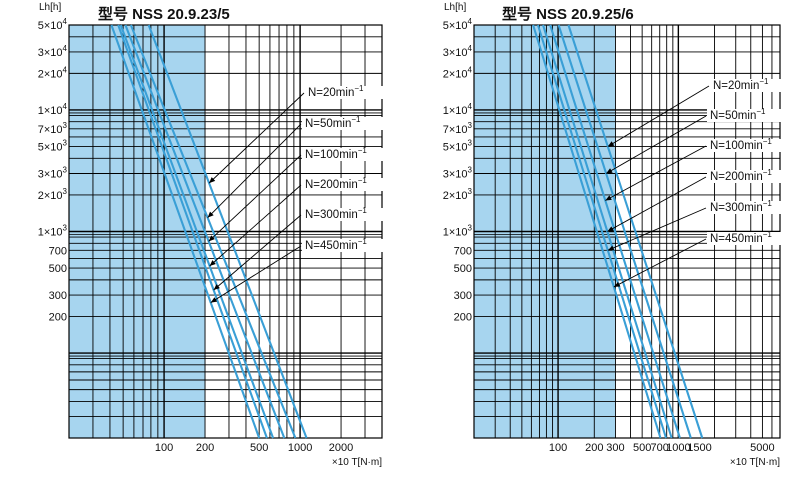 This screenshot has height=482, width=810. What do you see at coordinates (164, 14) in the screenshot?
I see `chart-title: 型号 NSS 20.9.23/5` at bounding box center [164, 14].